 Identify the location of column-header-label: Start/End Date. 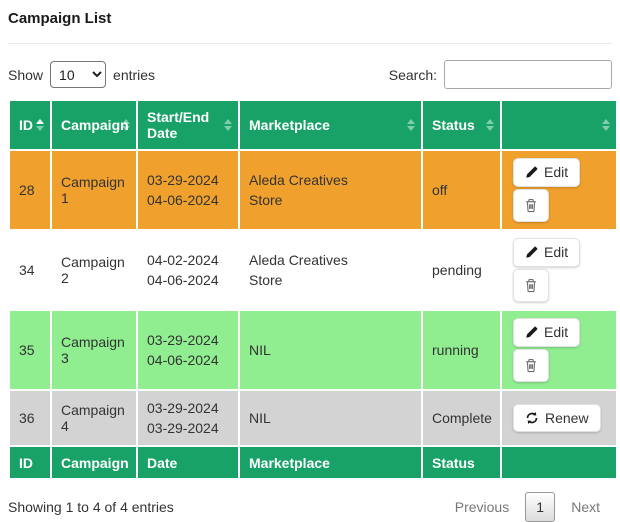
(178, 125).